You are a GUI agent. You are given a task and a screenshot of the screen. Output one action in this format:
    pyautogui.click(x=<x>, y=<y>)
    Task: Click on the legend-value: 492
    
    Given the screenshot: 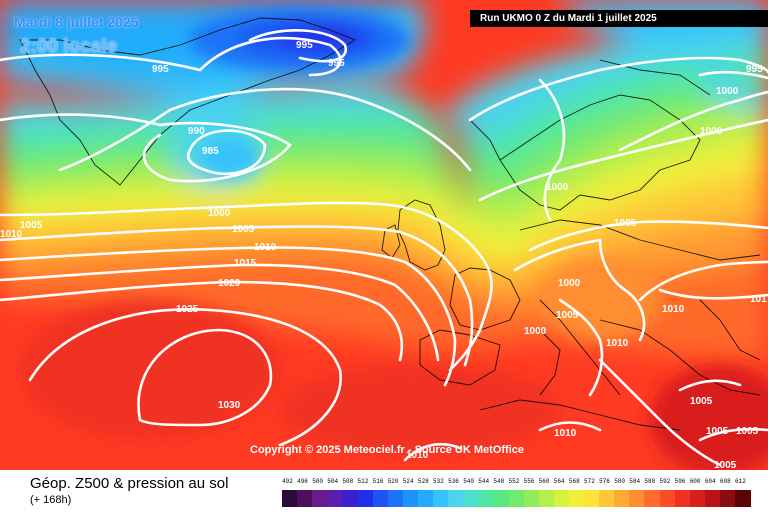 What is the action you would take?
    pyautogui.click(x=287, y=481)
    